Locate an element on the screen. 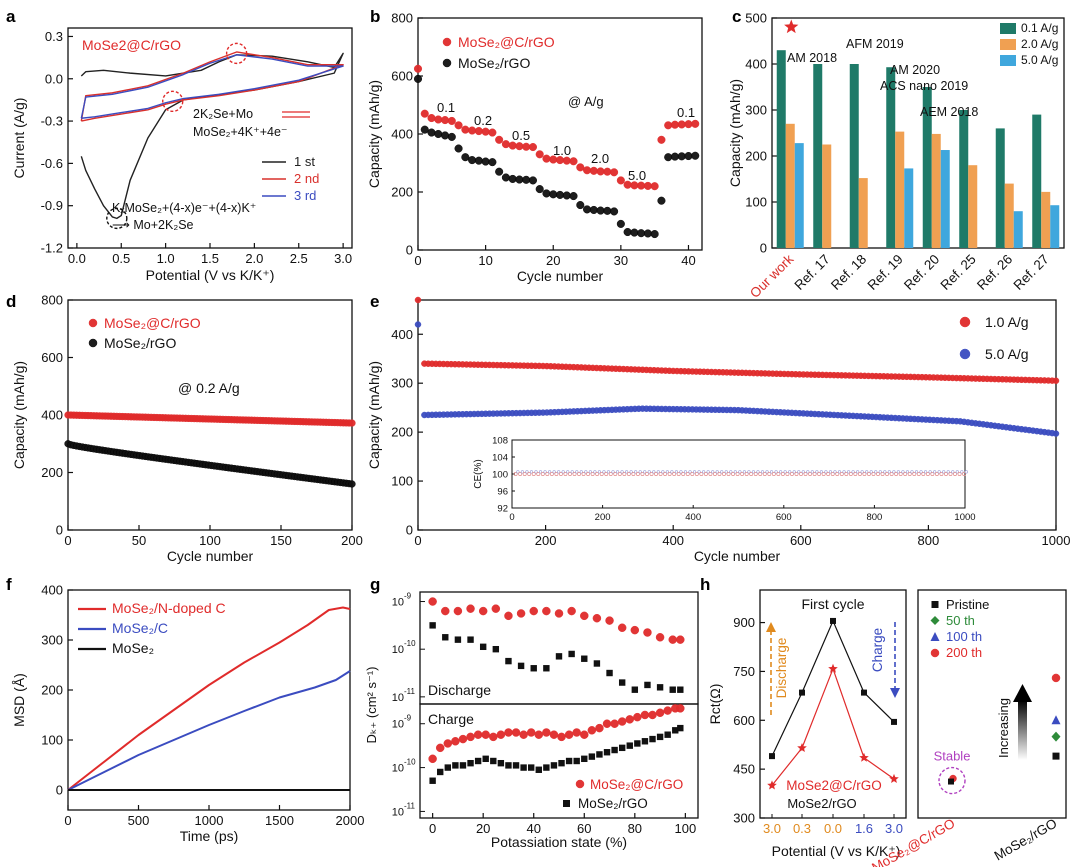 The height and width of the screenshot is (867, 1080). h-series-label-rgo: MoSe2/rGO is located at coordinates (821, 803).